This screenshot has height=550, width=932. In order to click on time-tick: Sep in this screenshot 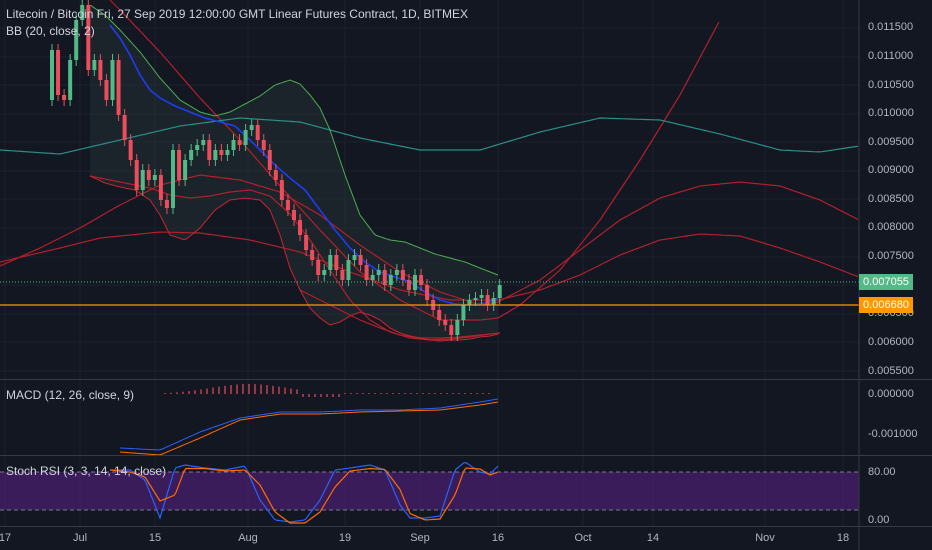, I will do `click(420, 538)`.